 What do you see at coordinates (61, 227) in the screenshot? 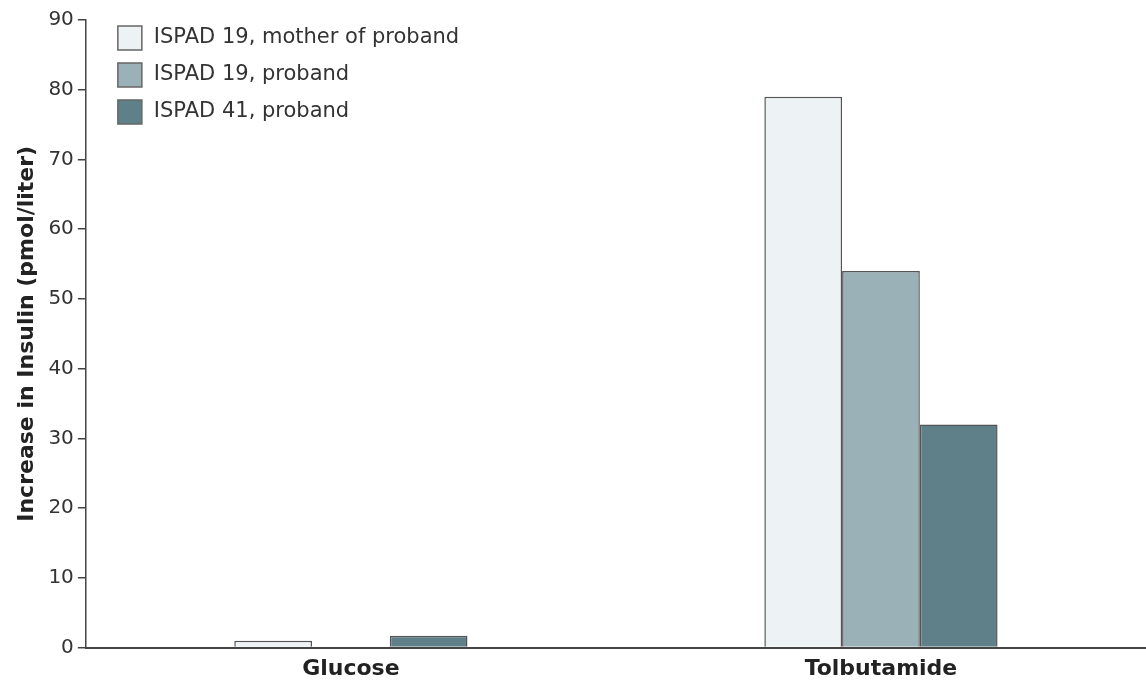
I see `y-tick-label: 60` at bounding box center [61, 227].